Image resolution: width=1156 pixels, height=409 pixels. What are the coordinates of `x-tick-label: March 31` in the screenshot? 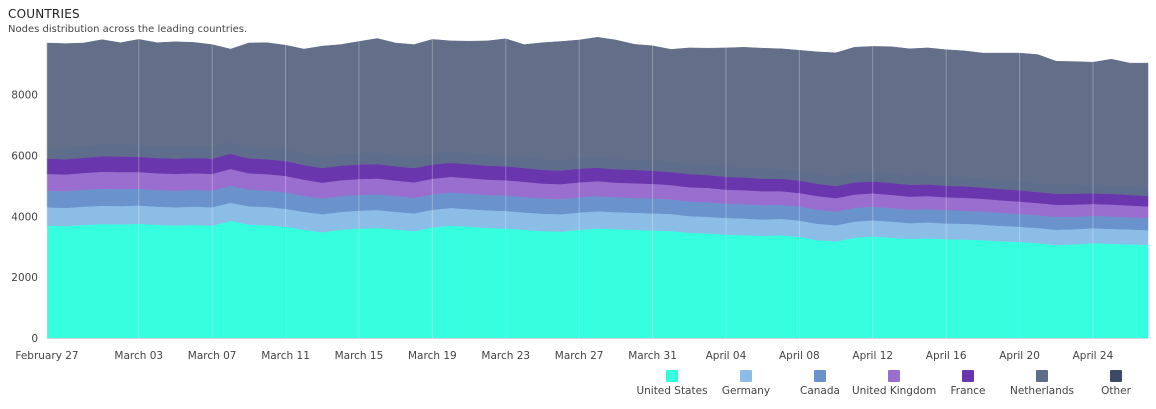 It's located at (652, 356).